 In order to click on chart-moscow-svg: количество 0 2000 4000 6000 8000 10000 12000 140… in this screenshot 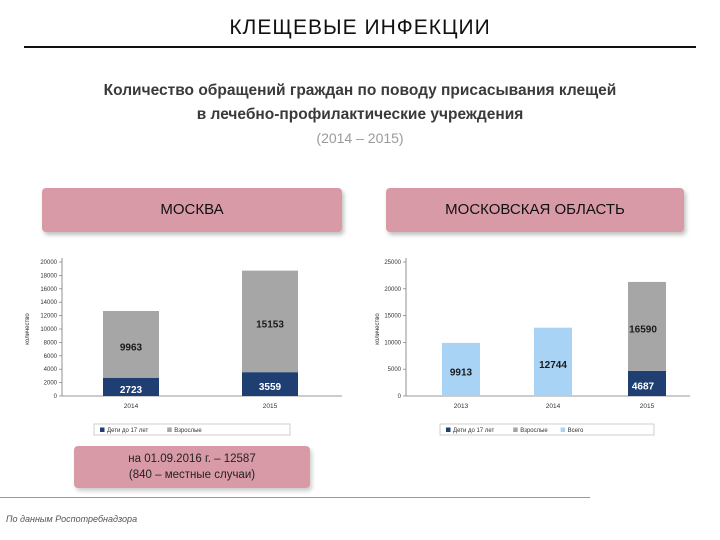, I will do `click(183, 347)`.